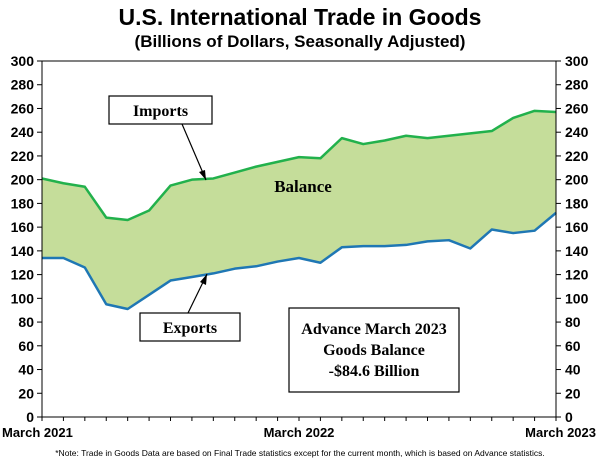  Describe the element at coordinates (573, 370) in the screenshot. I see `y-tick-label-right: 40` at that location.